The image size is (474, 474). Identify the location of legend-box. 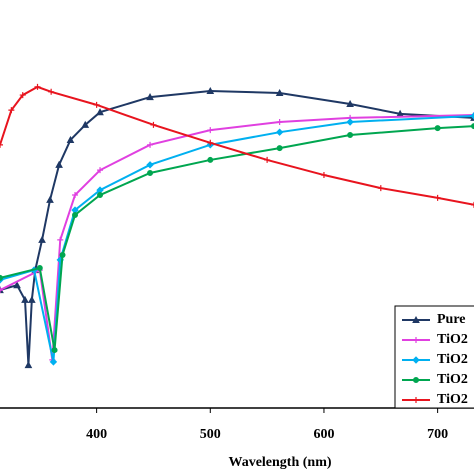
(434, 357).